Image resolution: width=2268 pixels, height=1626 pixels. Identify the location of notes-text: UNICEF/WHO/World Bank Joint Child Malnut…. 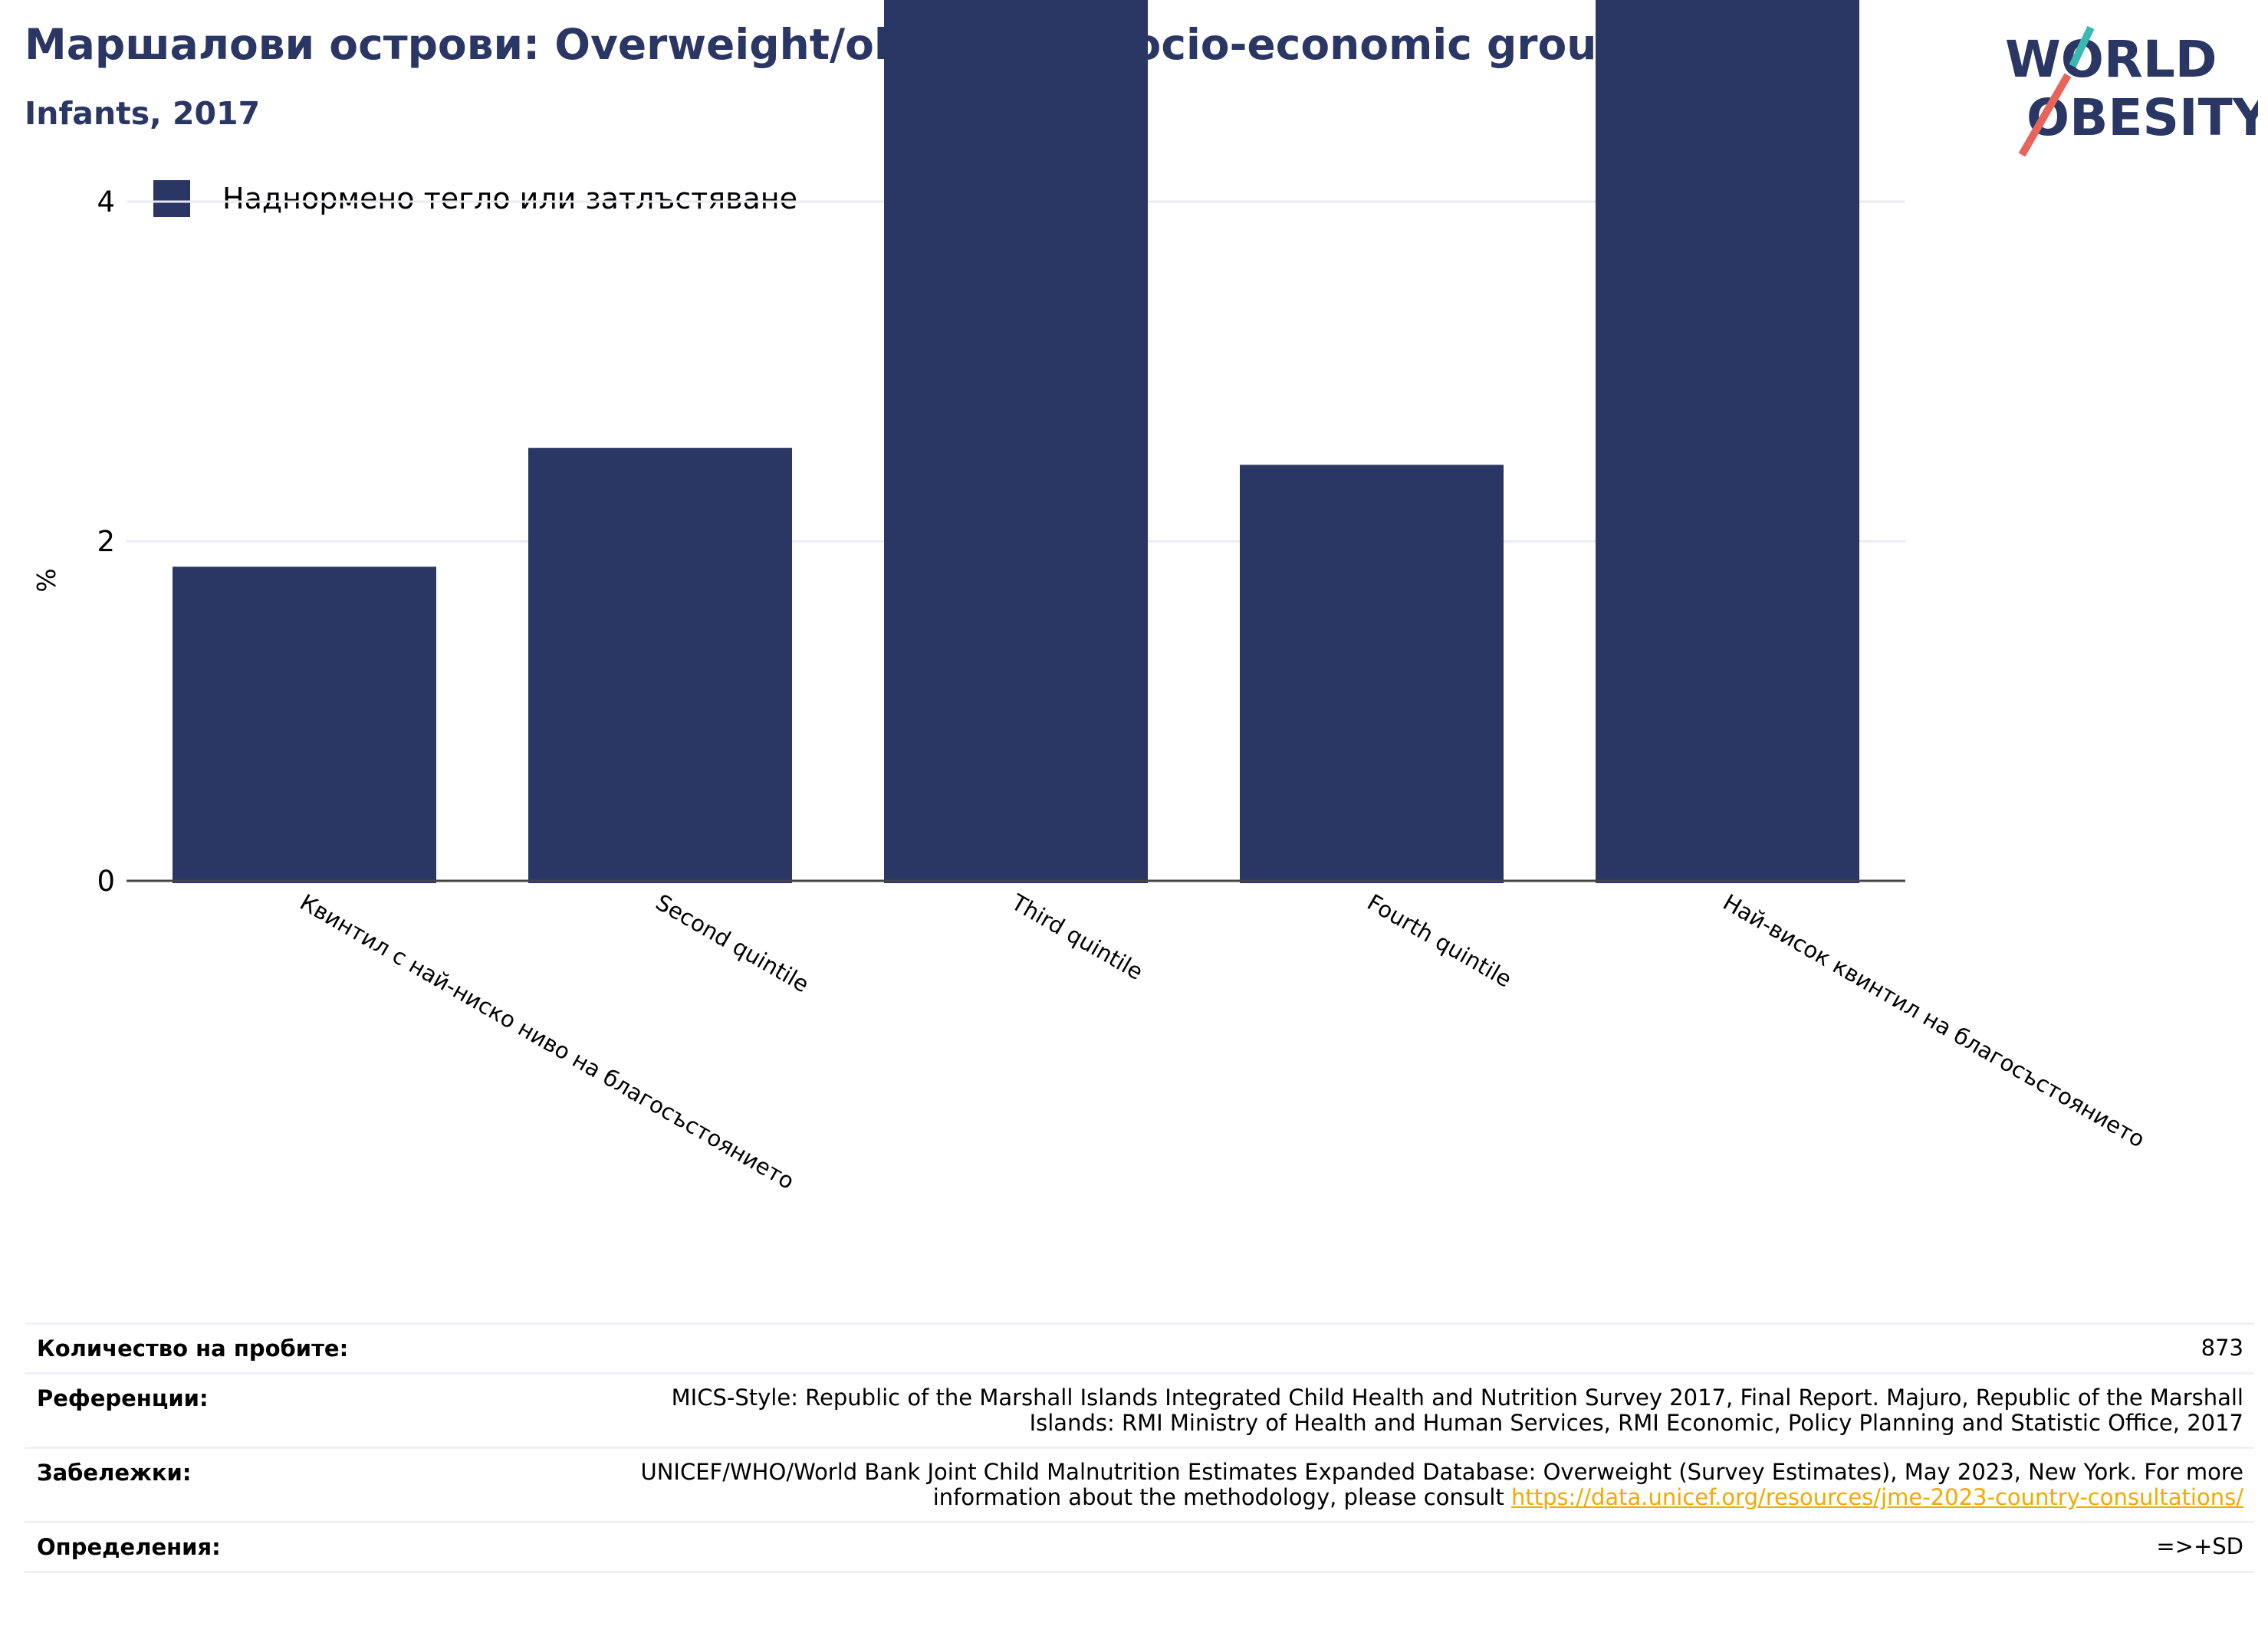
(1441, 1484).